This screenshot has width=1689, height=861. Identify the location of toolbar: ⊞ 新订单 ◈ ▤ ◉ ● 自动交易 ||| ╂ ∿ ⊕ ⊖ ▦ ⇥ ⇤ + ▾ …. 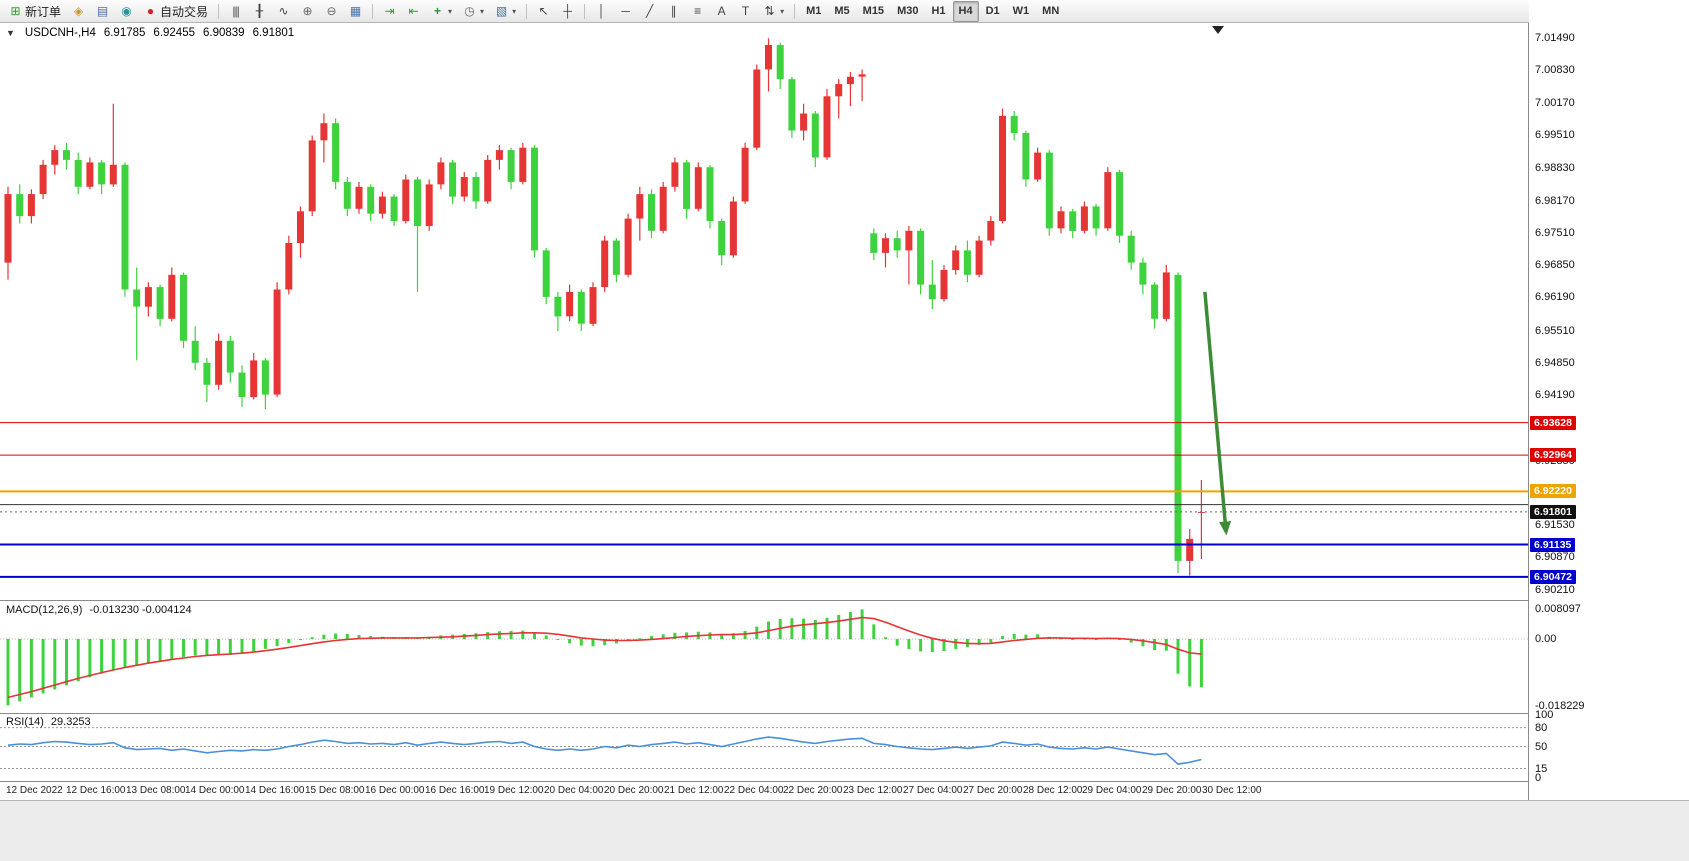
(844, 11).